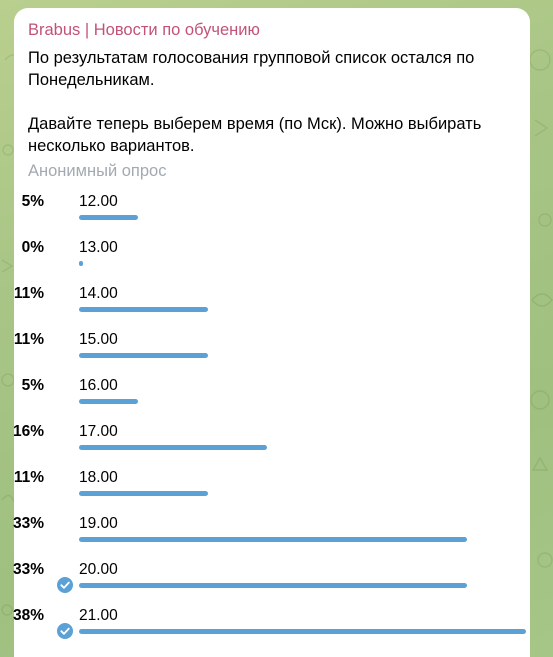 The height and width of the screenshot is (657, 553). What do you see at coordinates (28, 615) in the screenshot?
I see `poll-option-percent: 38%` at bounding box center [28, 615].